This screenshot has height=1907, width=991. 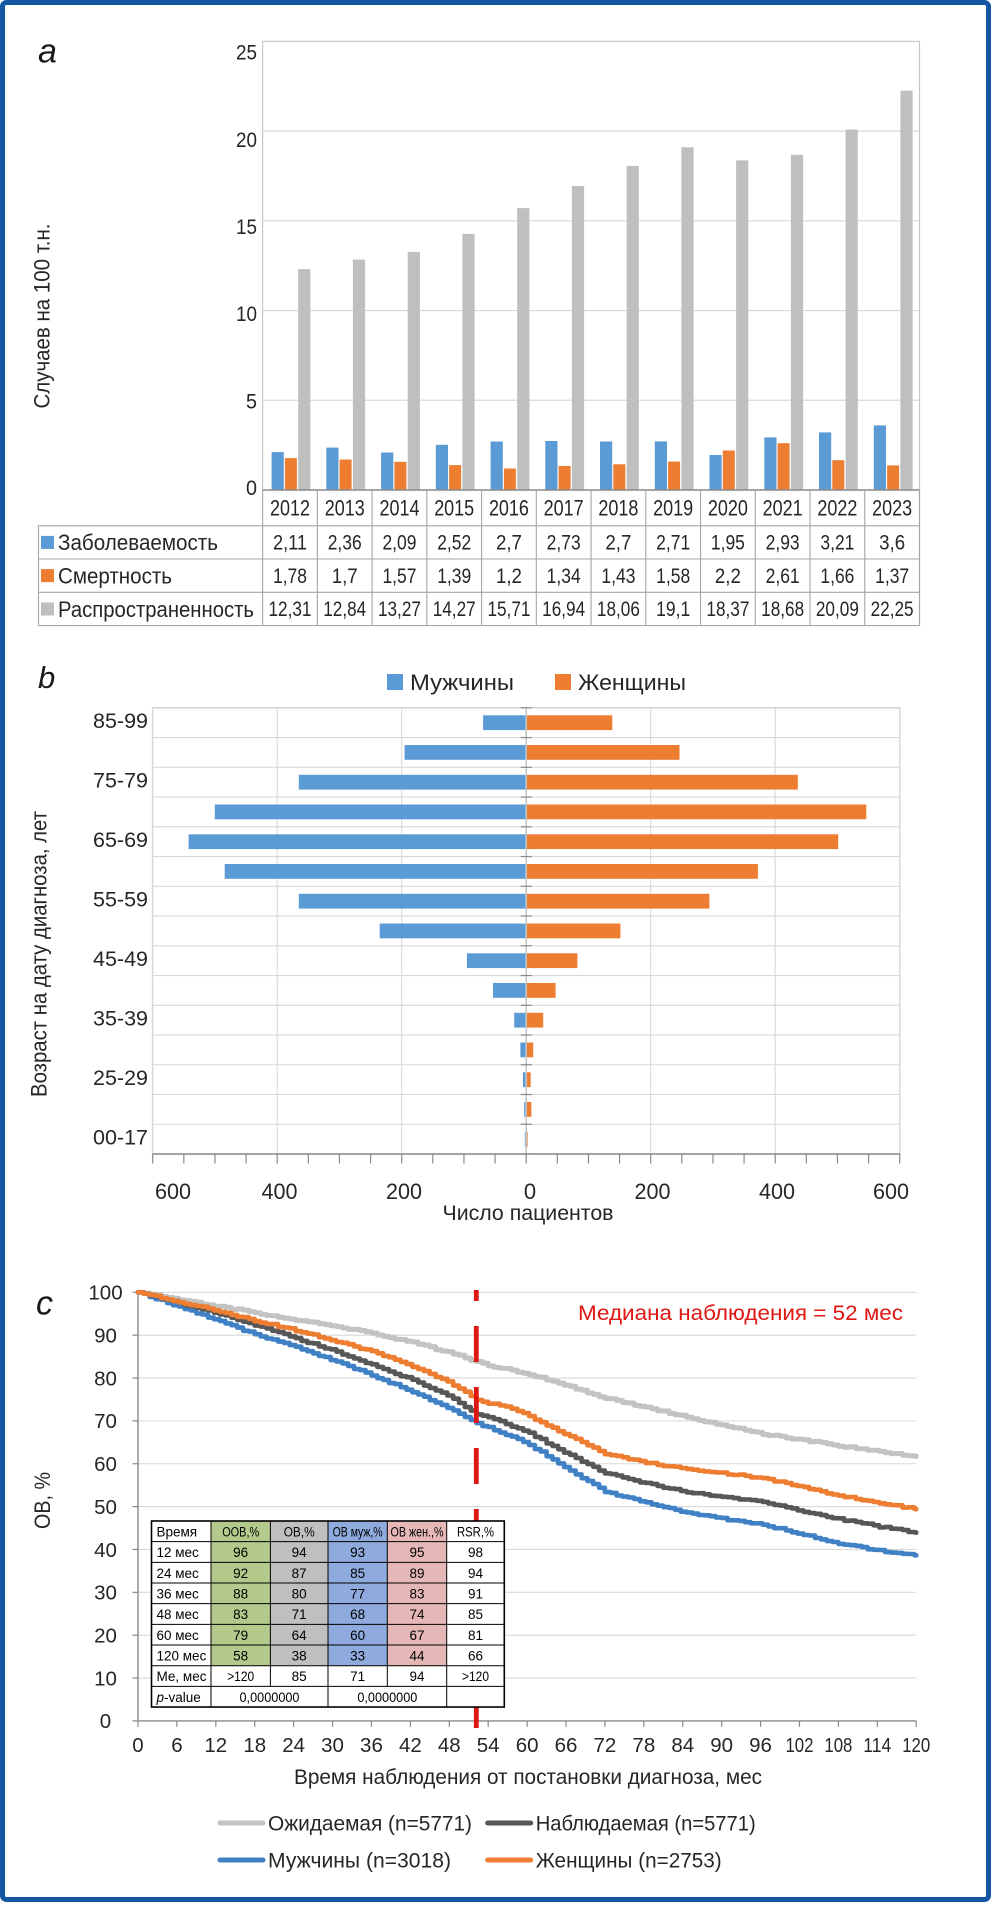 I want to click on svg-text: 108, so click(x=838, y=1745).